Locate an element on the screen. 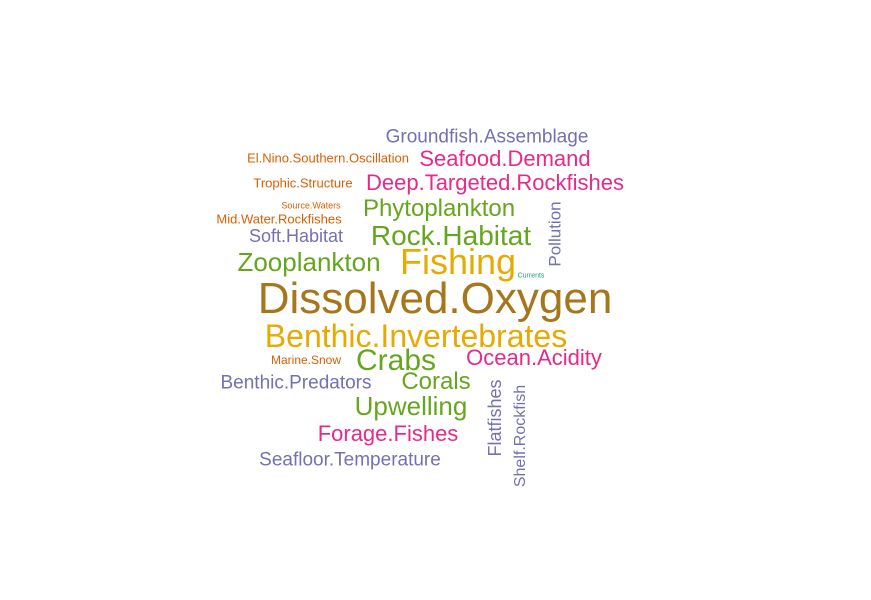 The width and height of the screenshot is (871, 600). word-deep-targeted-rockfishes: Deep.Targeted.Rockfishes is located at coordinates (495, 182).